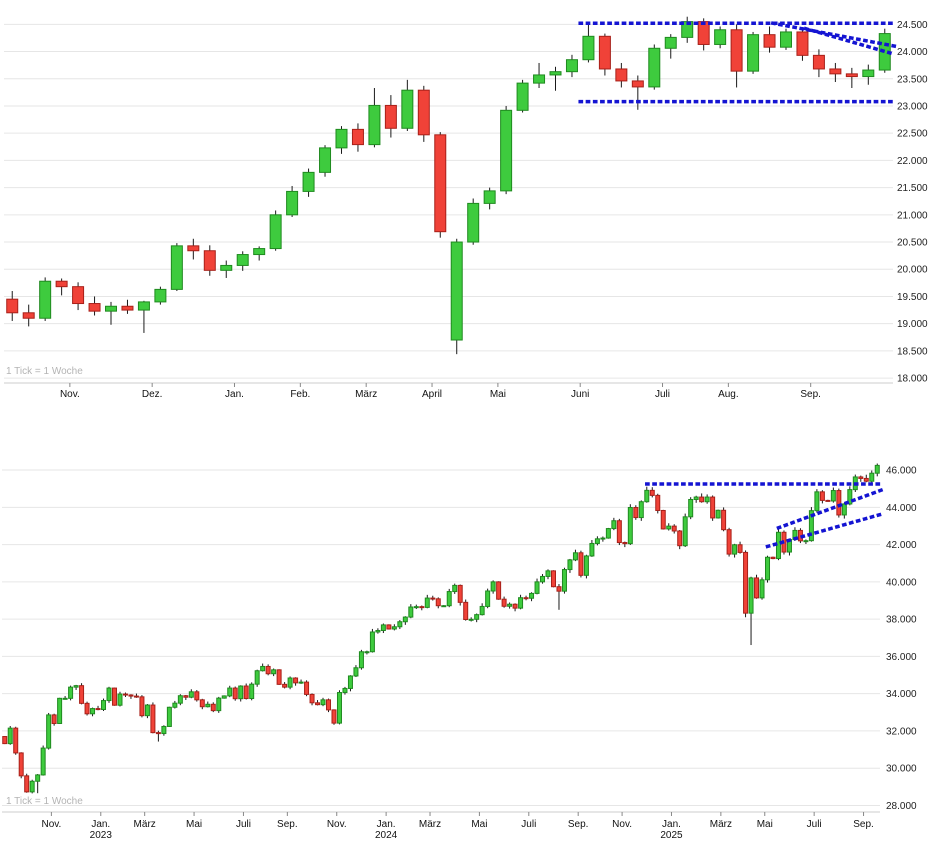 The image size is (941, 856). What do you see at coordinates (901, 582) in the screenshot?
I see `y-axis-label: 40.000` at bounding box center [901, 582].